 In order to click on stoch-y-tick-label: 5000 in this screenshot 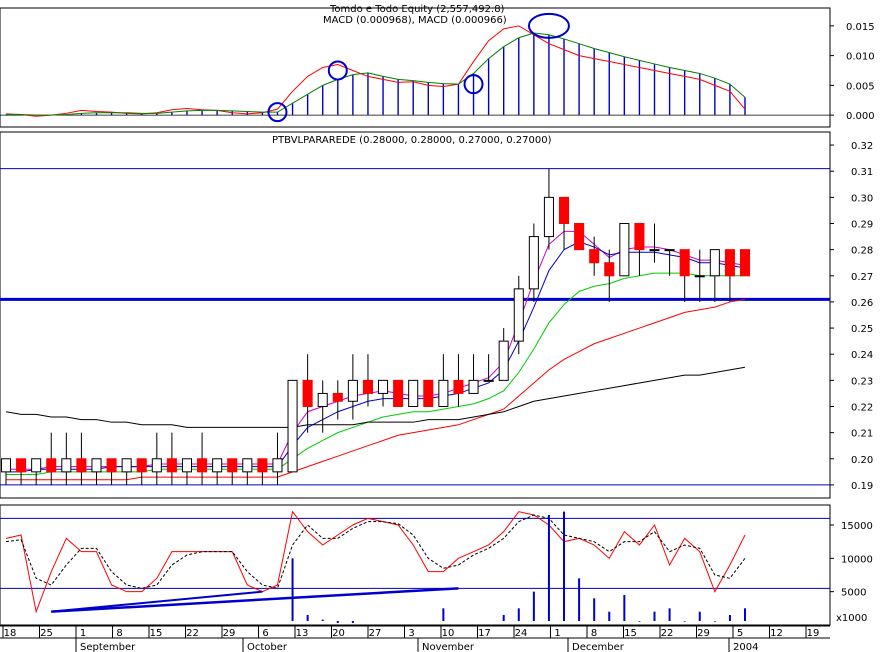, I will do `click(853, 593)`.